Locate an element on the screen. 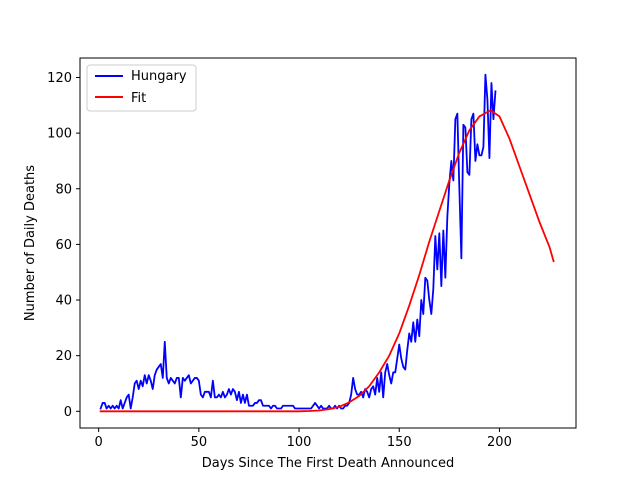 This screenshot has height=480, width=640. legend-label-hungary: Hungary is located at coordinates (159, 76).